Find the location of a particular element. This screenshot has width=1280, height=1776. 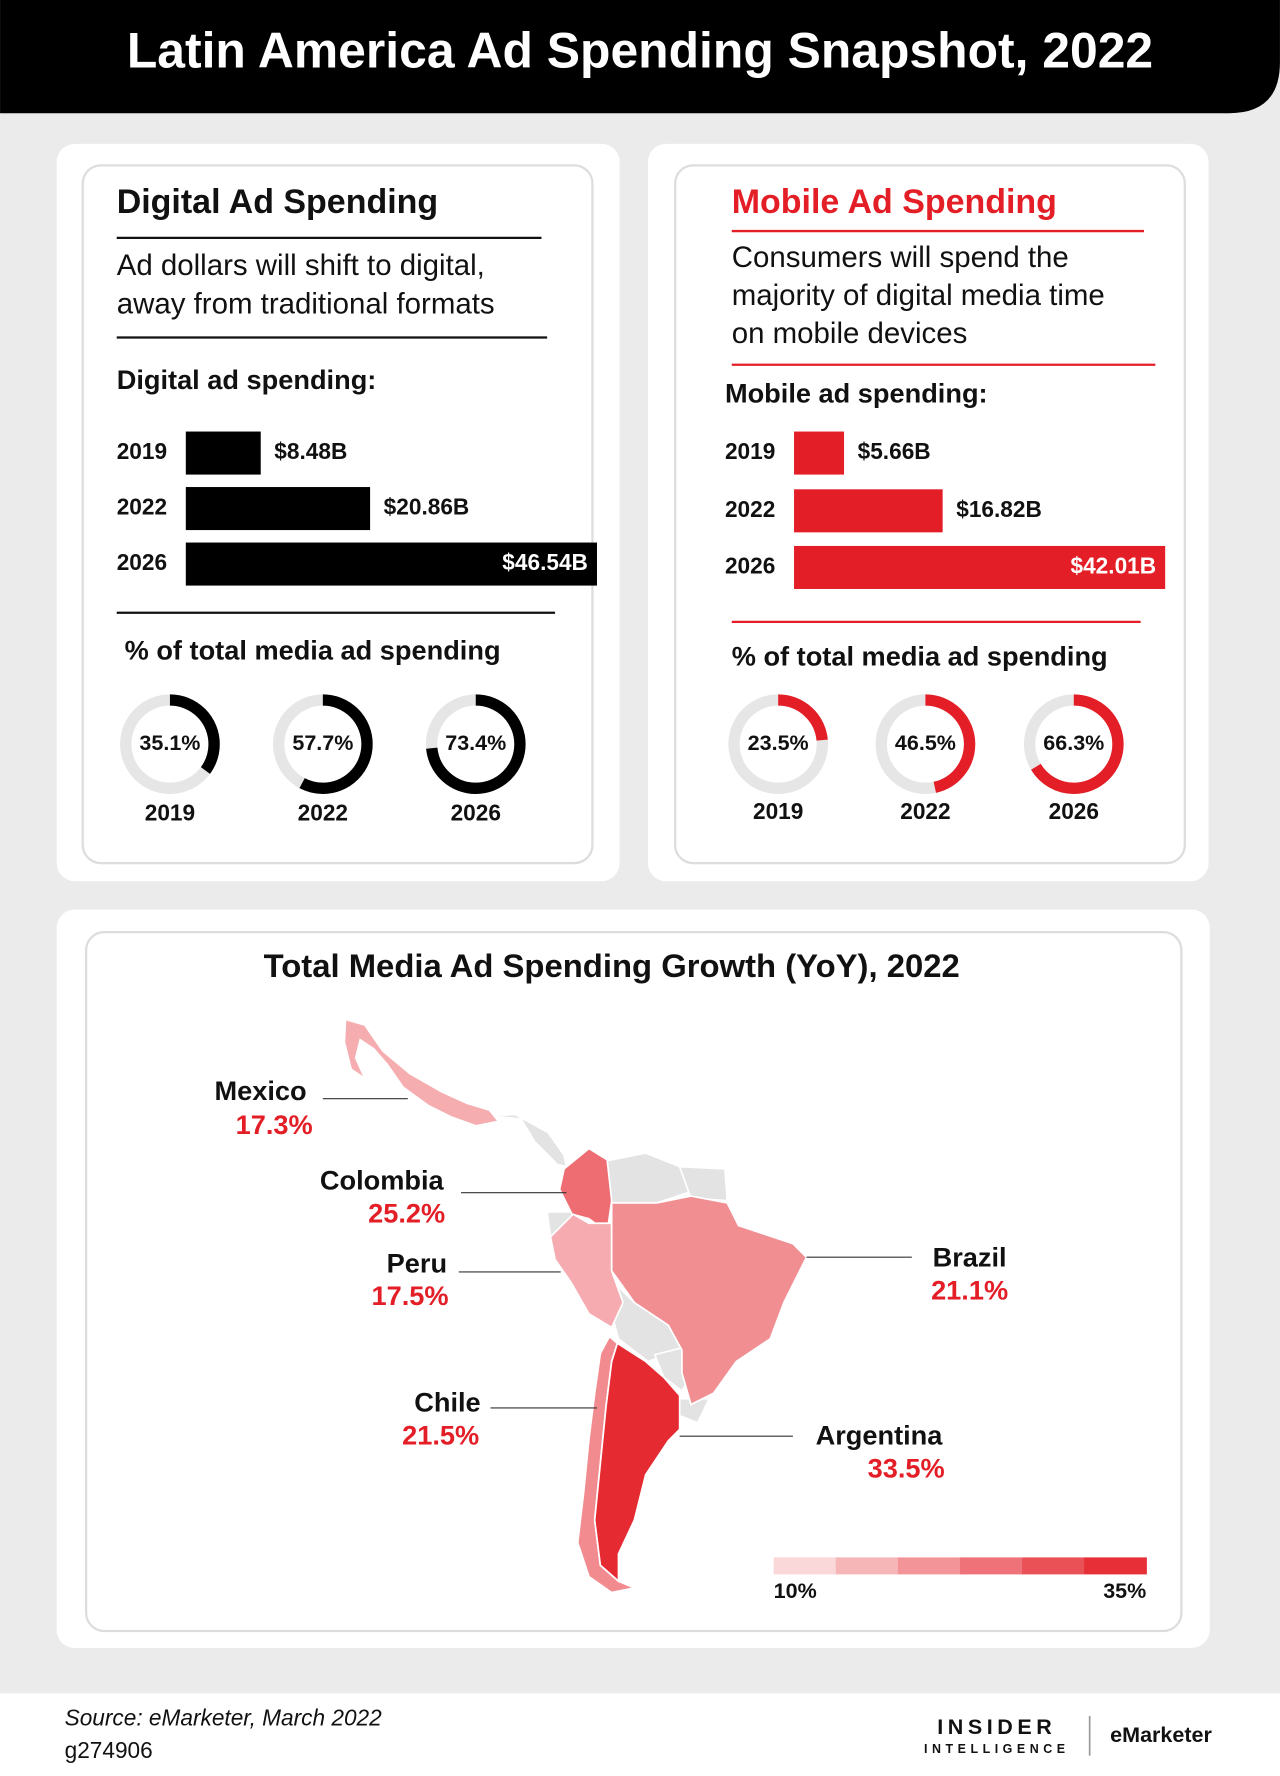

country-name: Mexico is located at coordinates (260, 1090).